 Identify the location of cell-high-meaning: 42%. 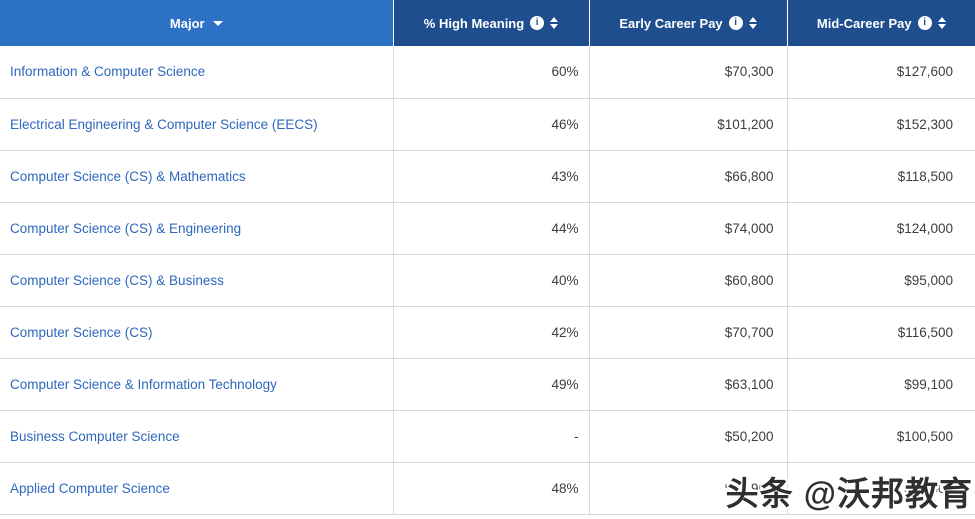
(490, 332).